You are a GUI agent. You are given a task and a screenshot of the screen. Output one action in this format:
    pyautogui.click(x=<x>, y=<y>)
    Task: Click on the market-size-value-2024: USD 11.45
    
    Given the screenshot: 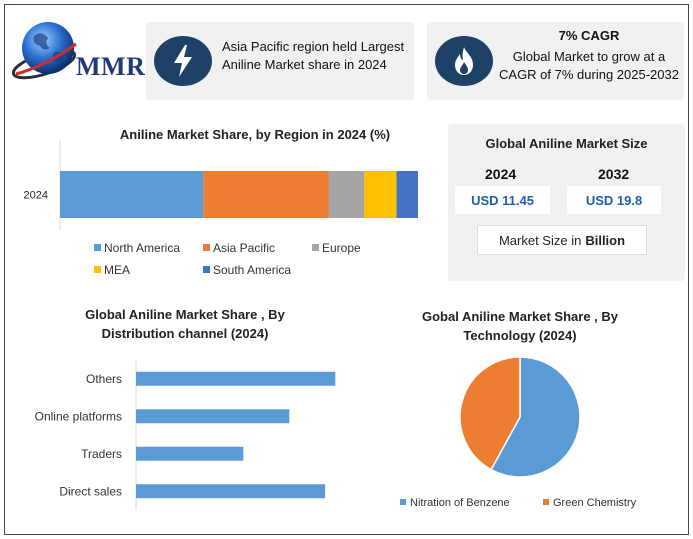 What is the action you would take?
    pyautogui.click(x=502, y=200)
    